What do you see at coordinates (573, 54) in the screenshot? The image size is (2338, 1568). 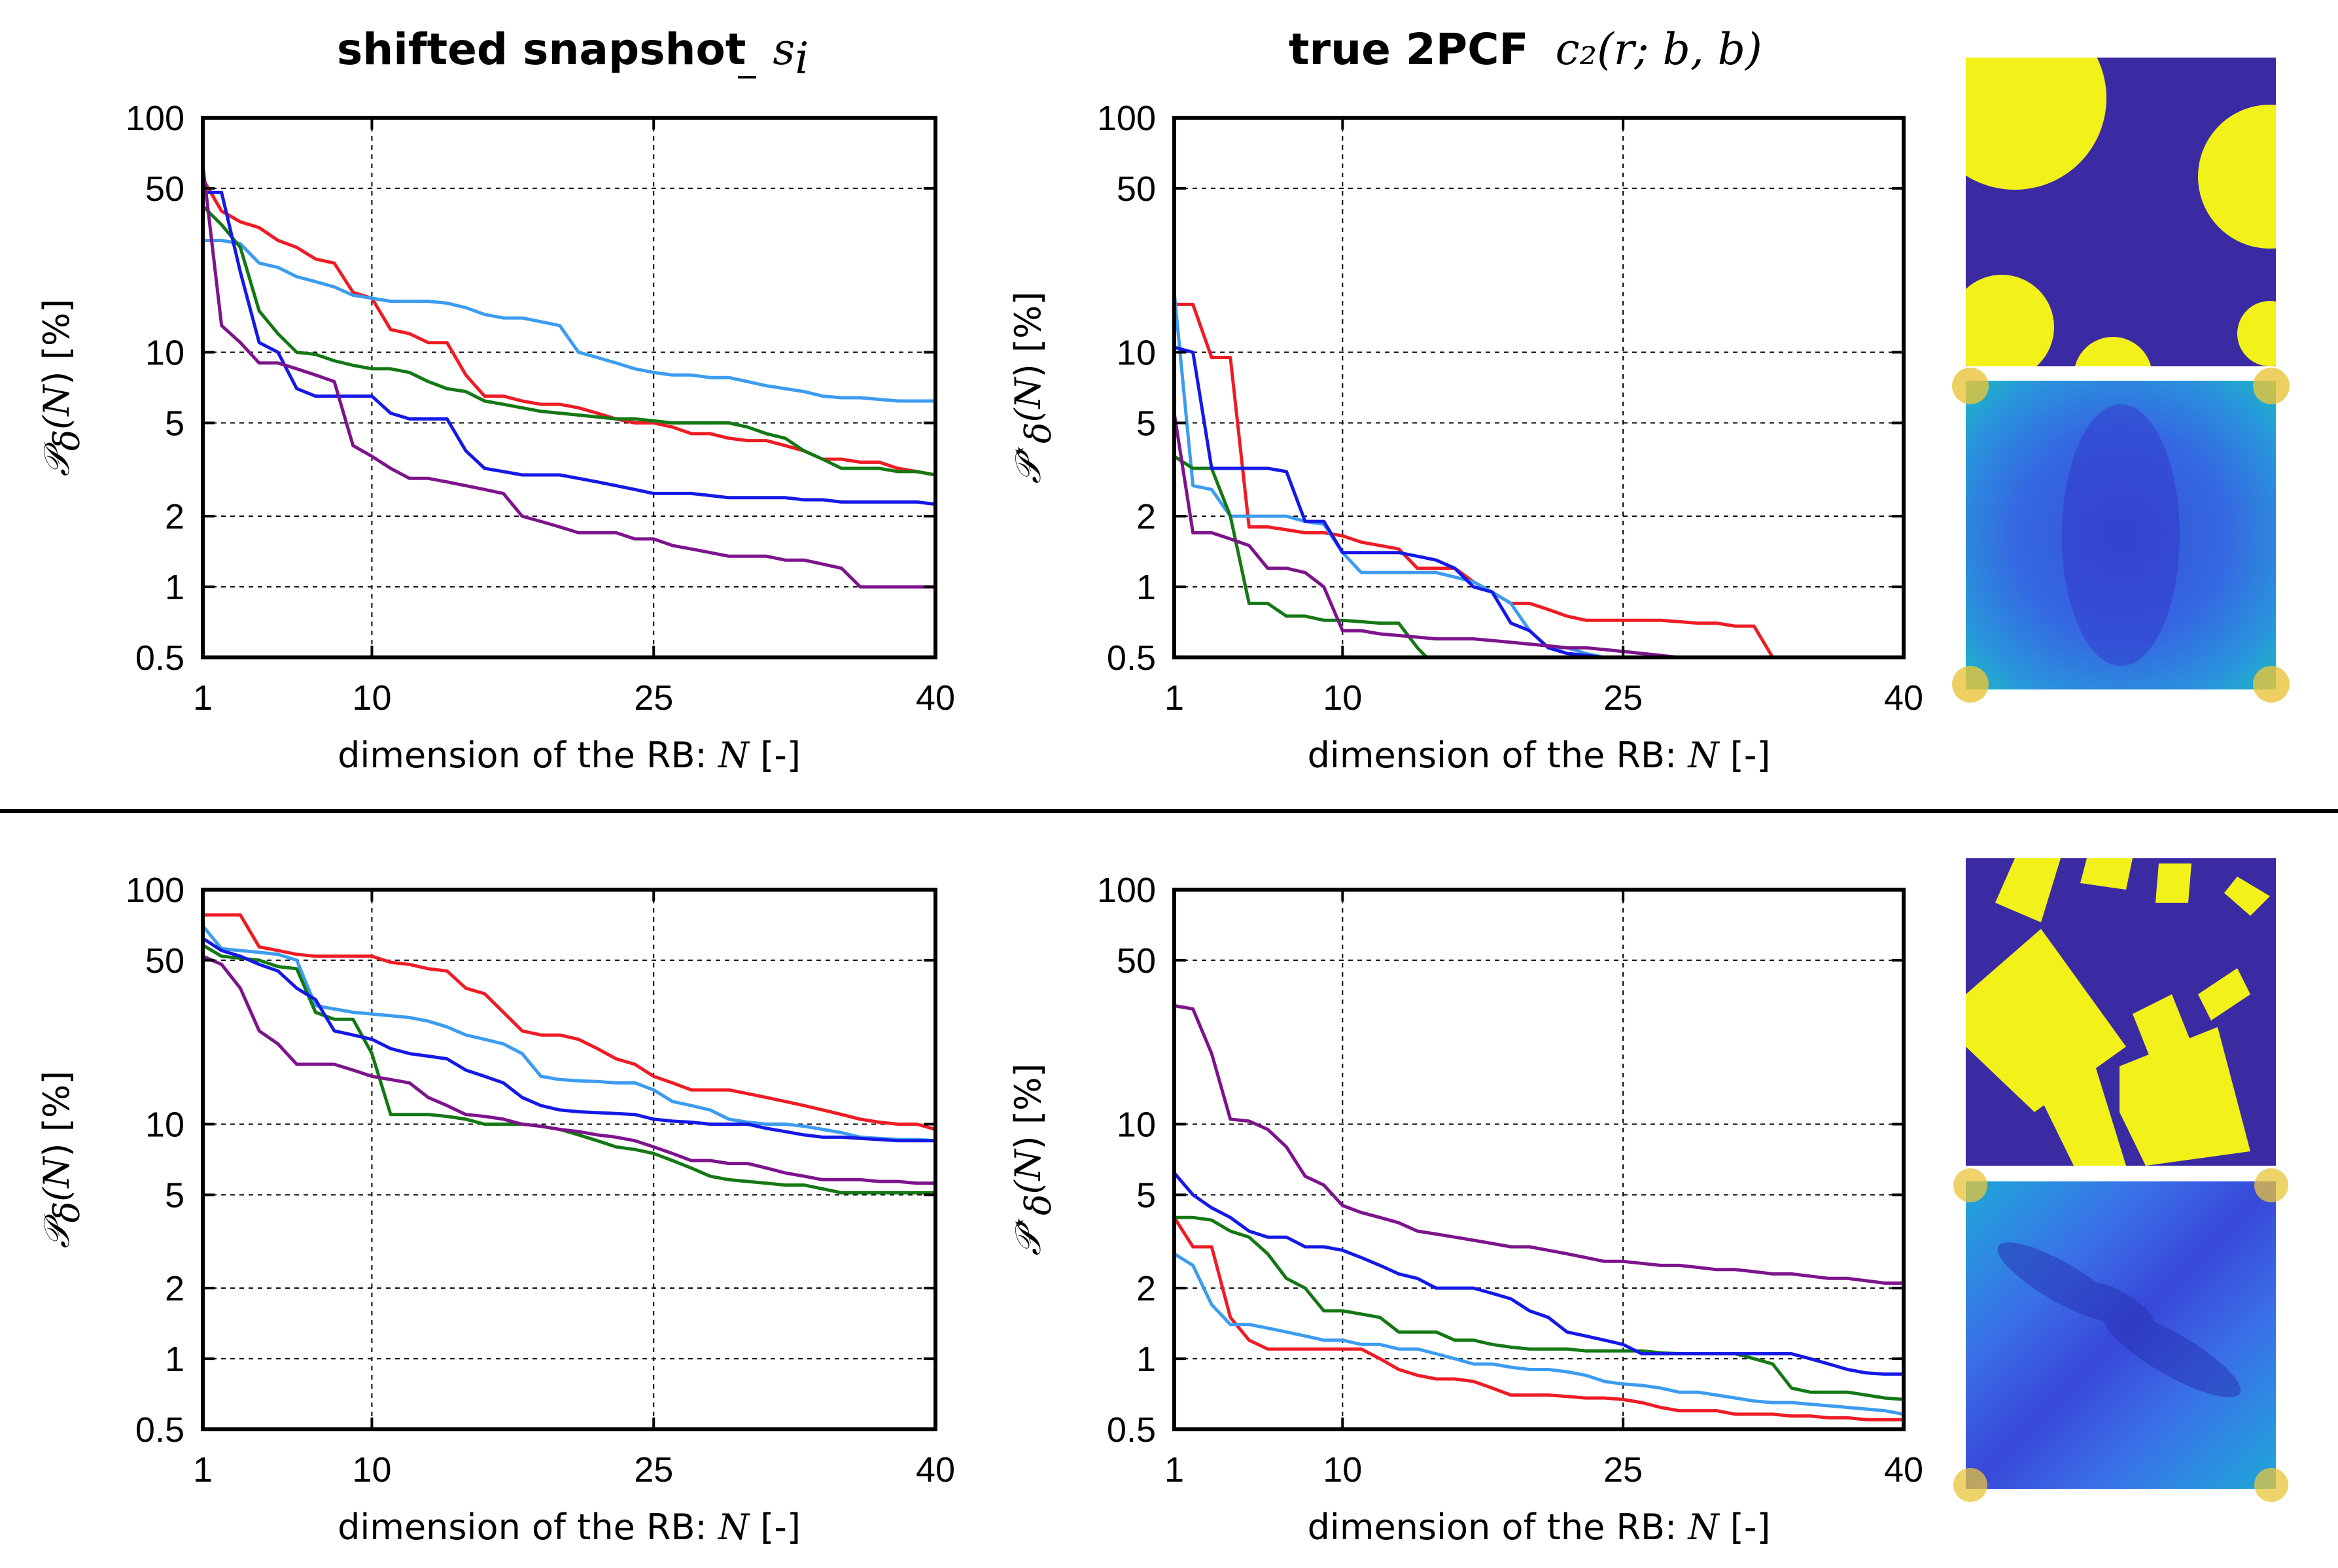 I see `left-column-title: shifted snapshot si` at bounding box center [573, 54].